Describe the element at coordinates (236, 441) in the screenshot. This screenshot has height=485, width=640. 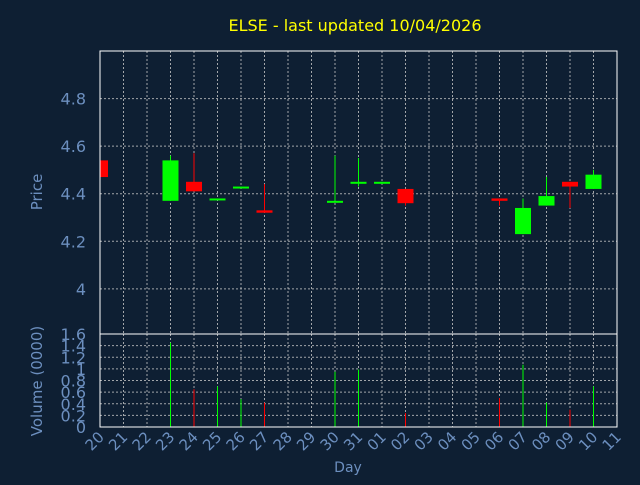
I see `x-tick-label: 26` at that location.